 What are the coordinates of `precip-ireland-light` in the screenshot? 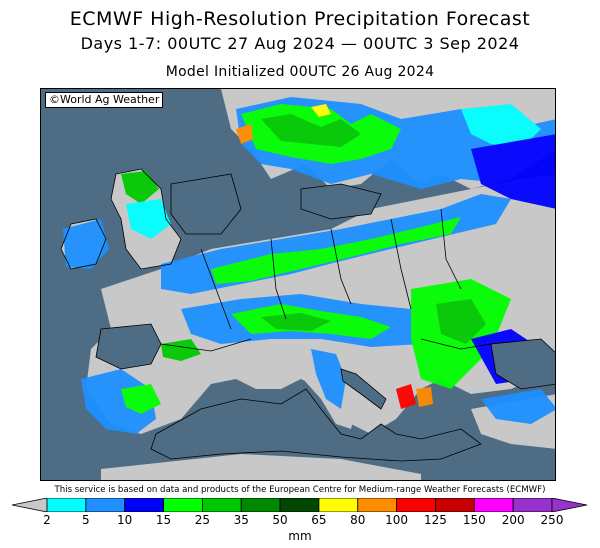 It's located at (86, 244).